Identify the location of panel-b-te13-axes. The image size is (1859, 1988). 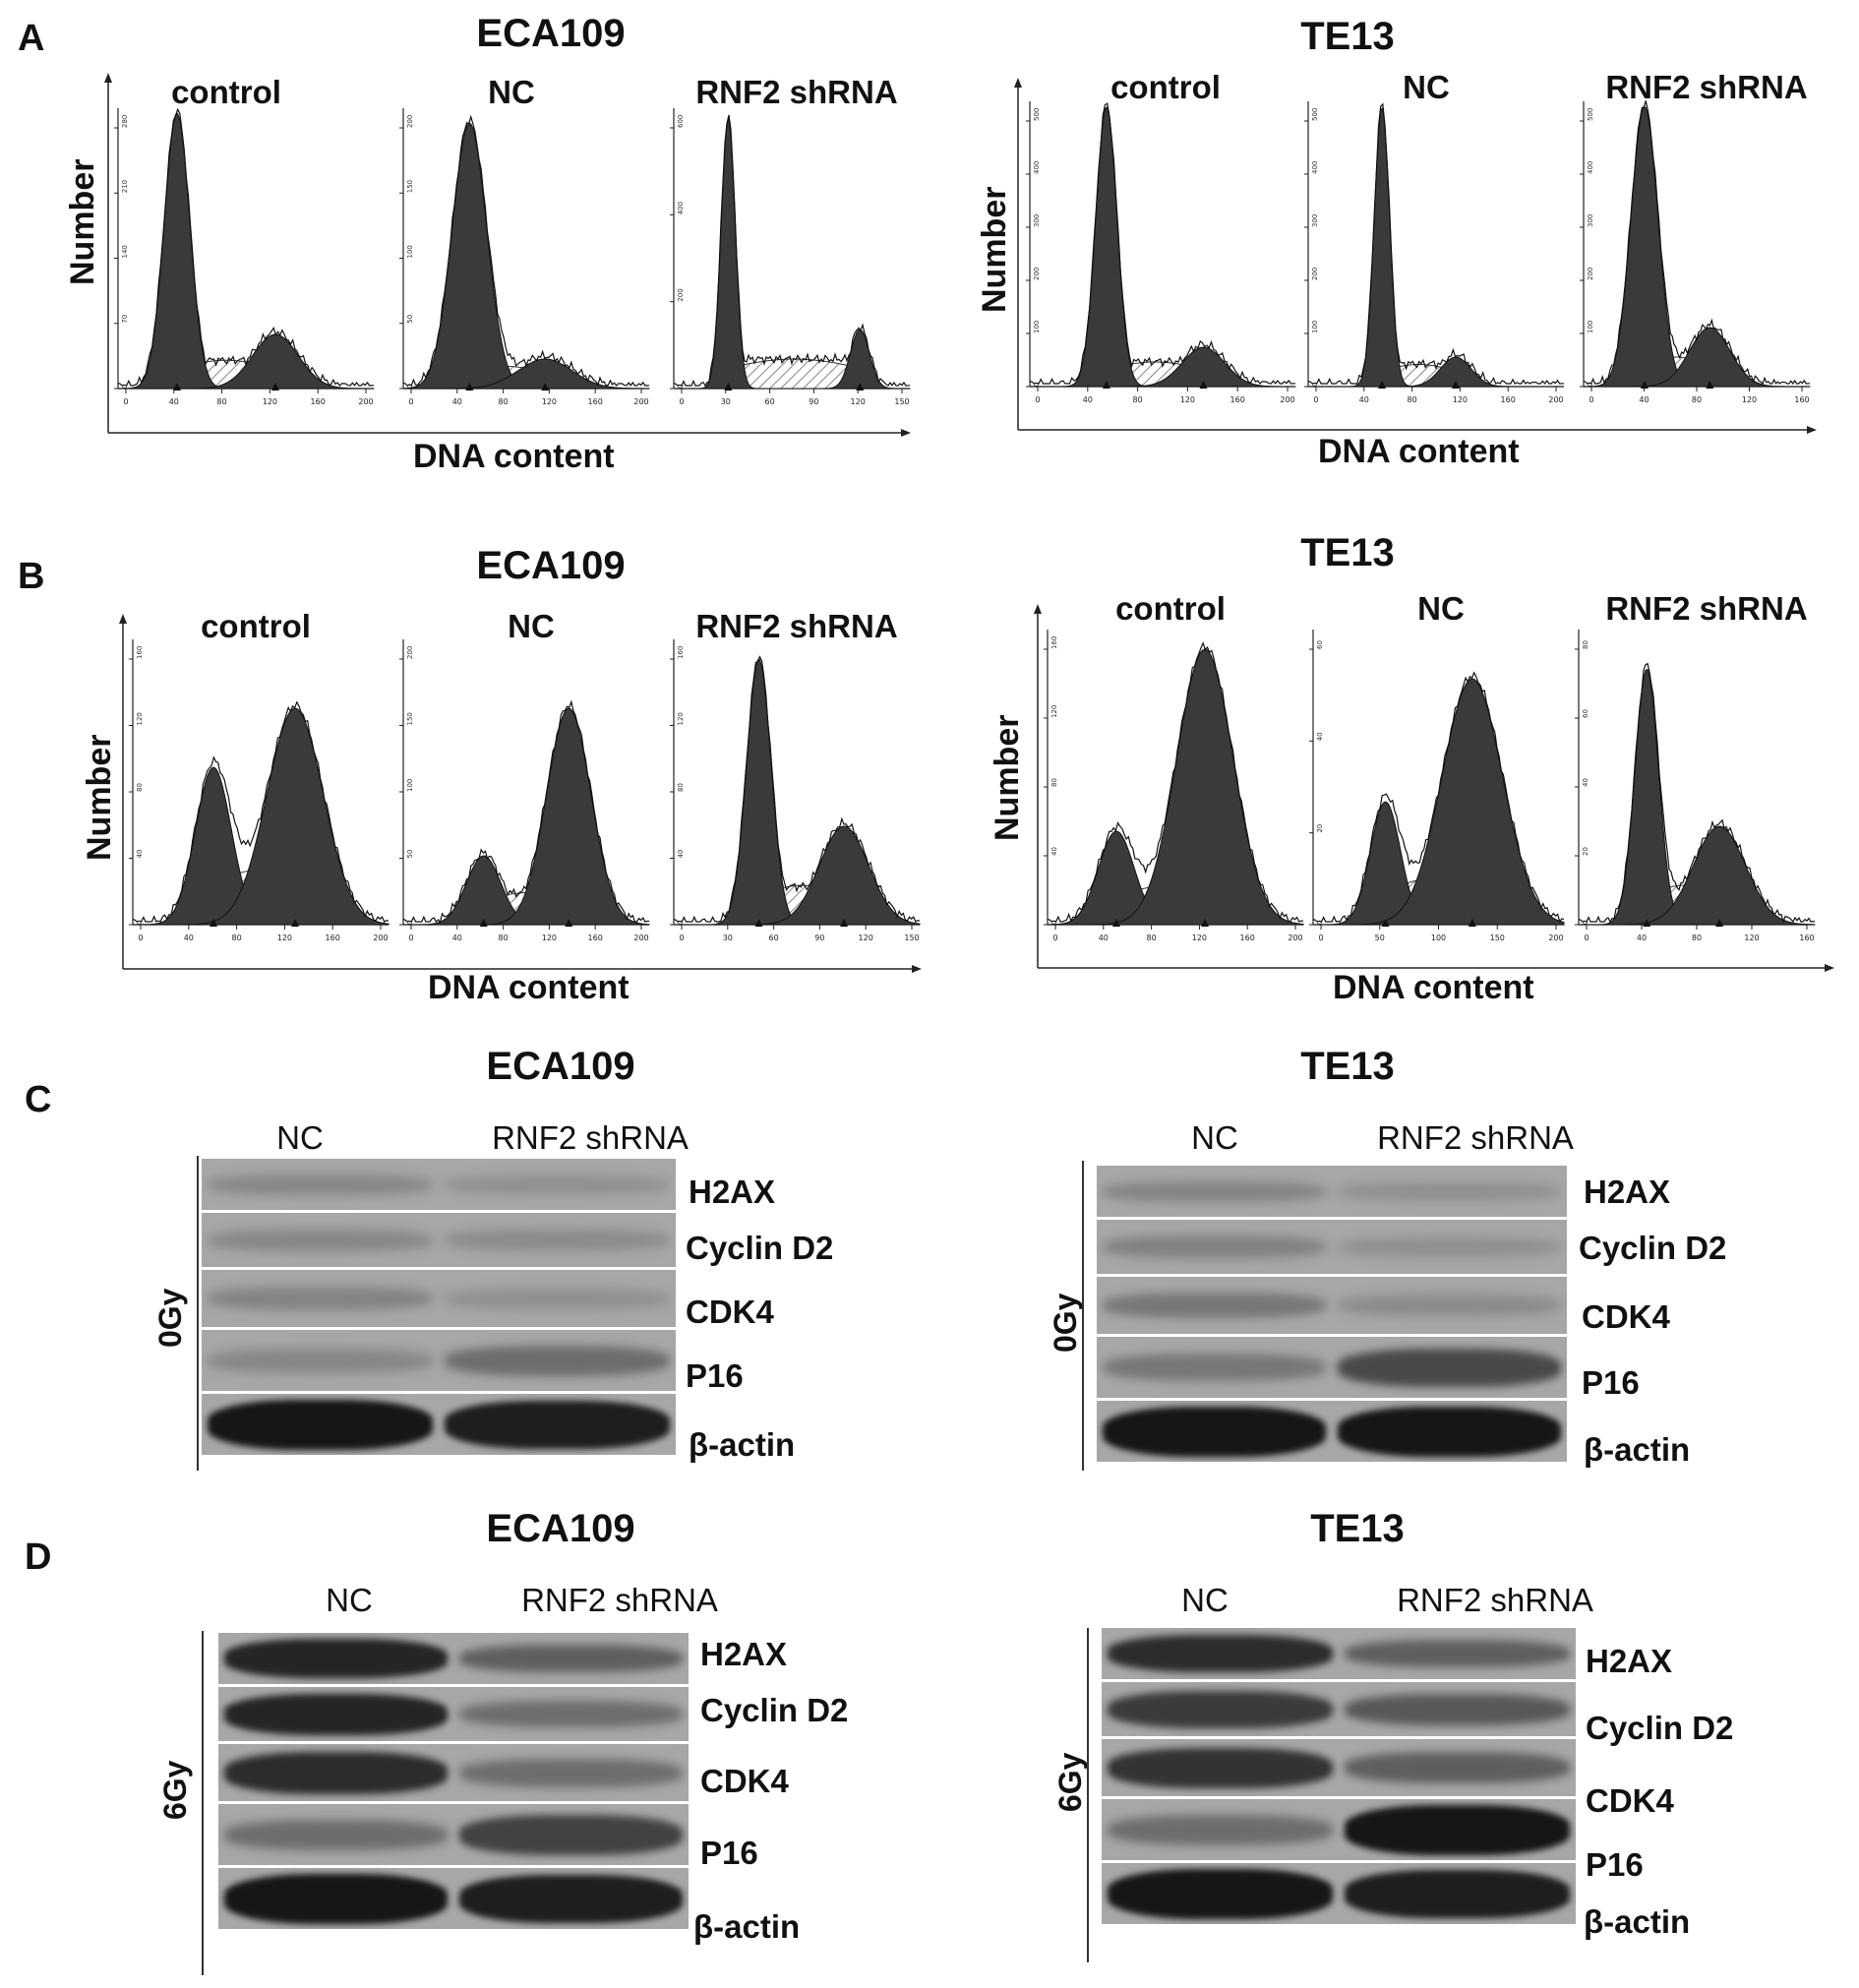
(1434, 788).